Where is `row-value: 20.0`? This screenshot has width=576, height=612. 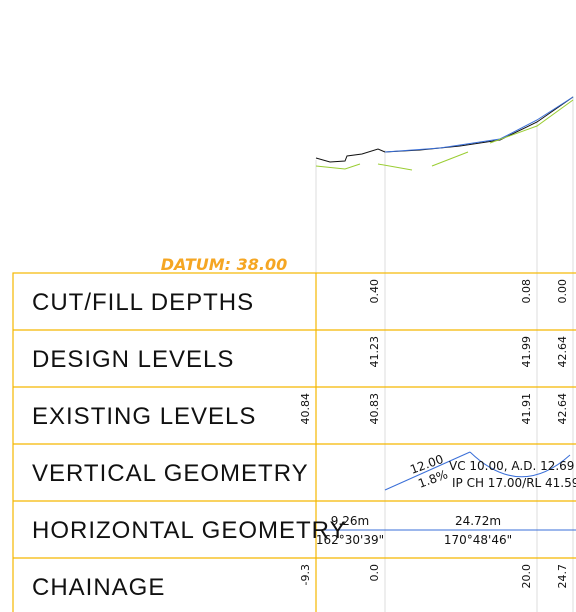 row-value: 20.0 is located at coordinates (526, 576).